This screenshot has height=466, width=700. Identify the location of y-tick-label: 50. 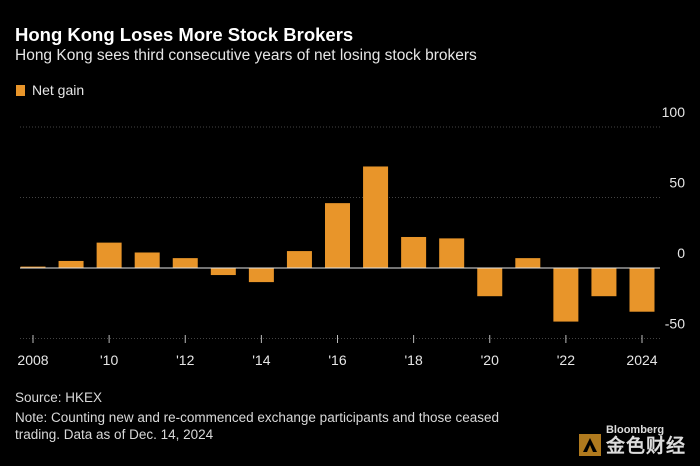
(677, 183).